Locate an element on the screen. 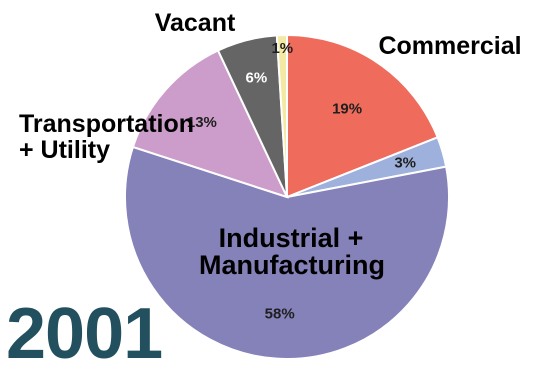  category-label: Transportation + Utility is located at coordinates (106, 137).